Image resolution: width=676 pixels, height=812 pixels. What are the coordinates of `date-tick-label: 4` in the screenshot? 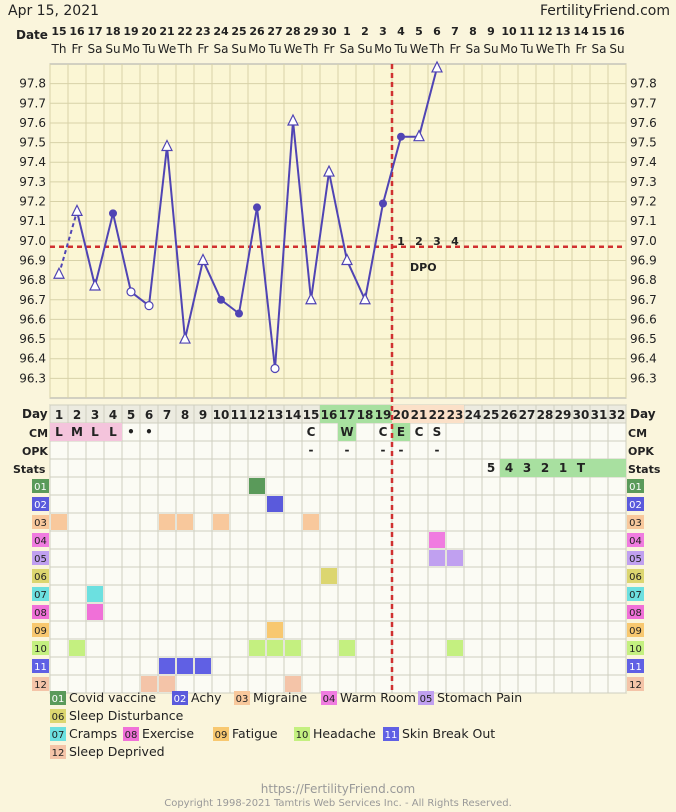 It's located at (401, 31).